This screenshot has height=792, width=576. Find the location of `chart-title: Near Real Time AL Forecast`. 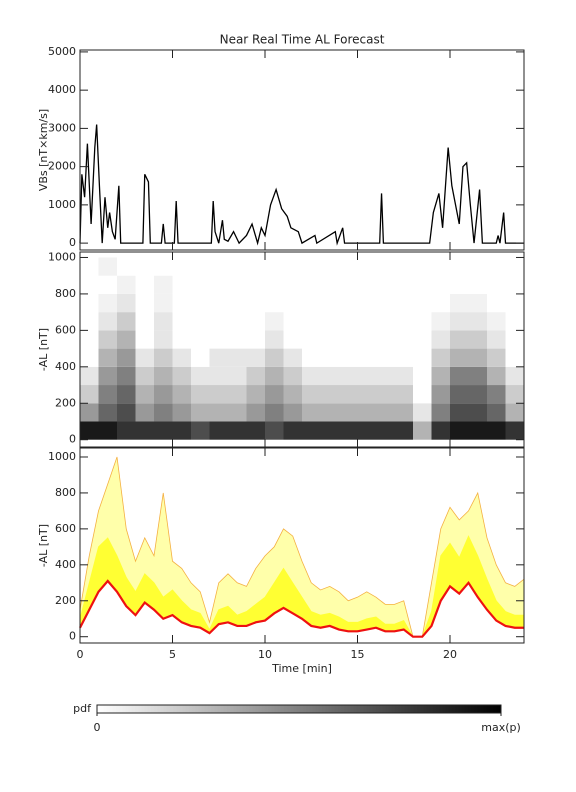

chart-title: Near Real Time AL Forecast is located at coordinates (302, 40).